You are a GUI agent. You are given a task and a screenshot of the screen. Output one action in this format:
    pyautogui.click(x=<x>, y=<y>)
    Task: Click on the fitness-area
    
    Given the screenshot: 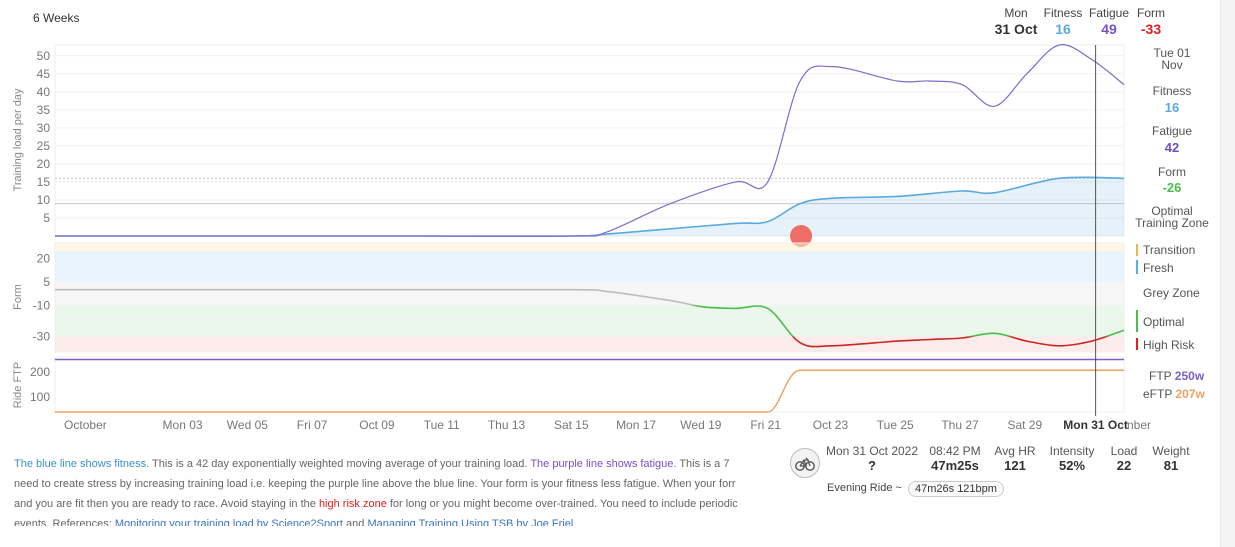 What is the action you would take?
    pyautogui.click(x=589, y=207)
    